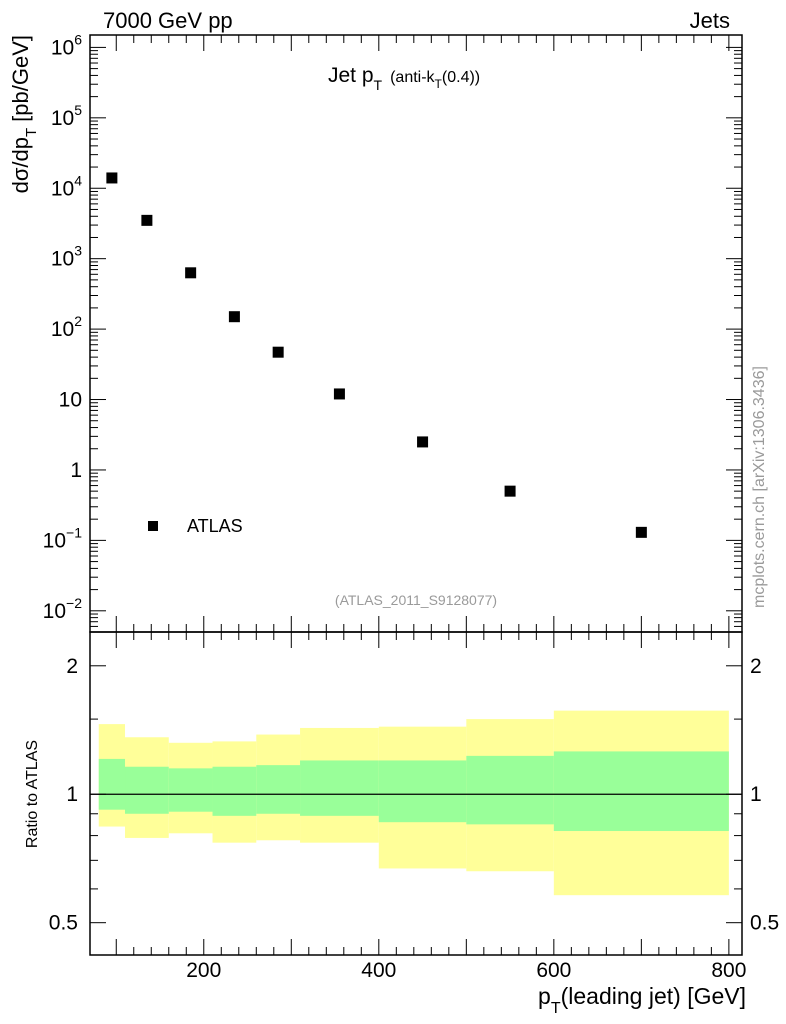  Describe the element at coordinates (72, 794) in the screenshot. I see `ratio-y-tick-label: 1` at that location.